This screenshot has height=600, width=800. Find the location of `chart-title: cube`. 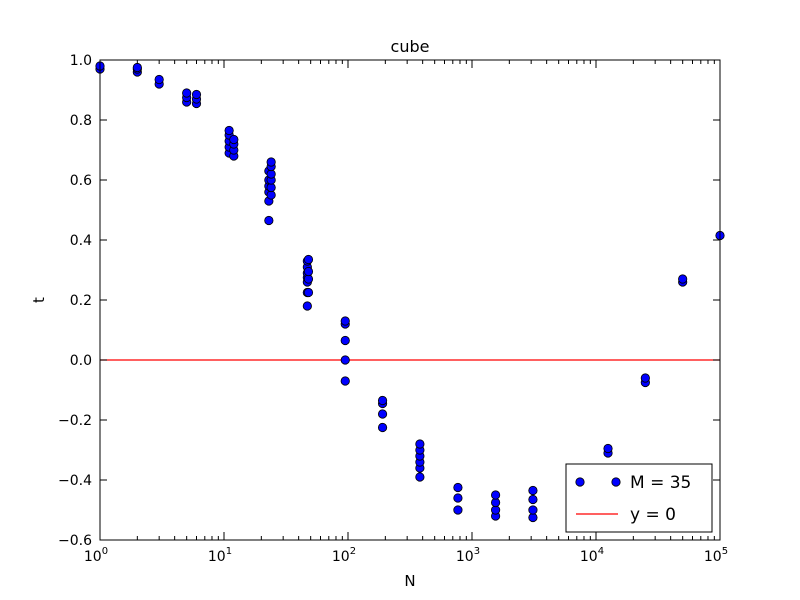

chart-title: cube is located at coordinates (410, 46).